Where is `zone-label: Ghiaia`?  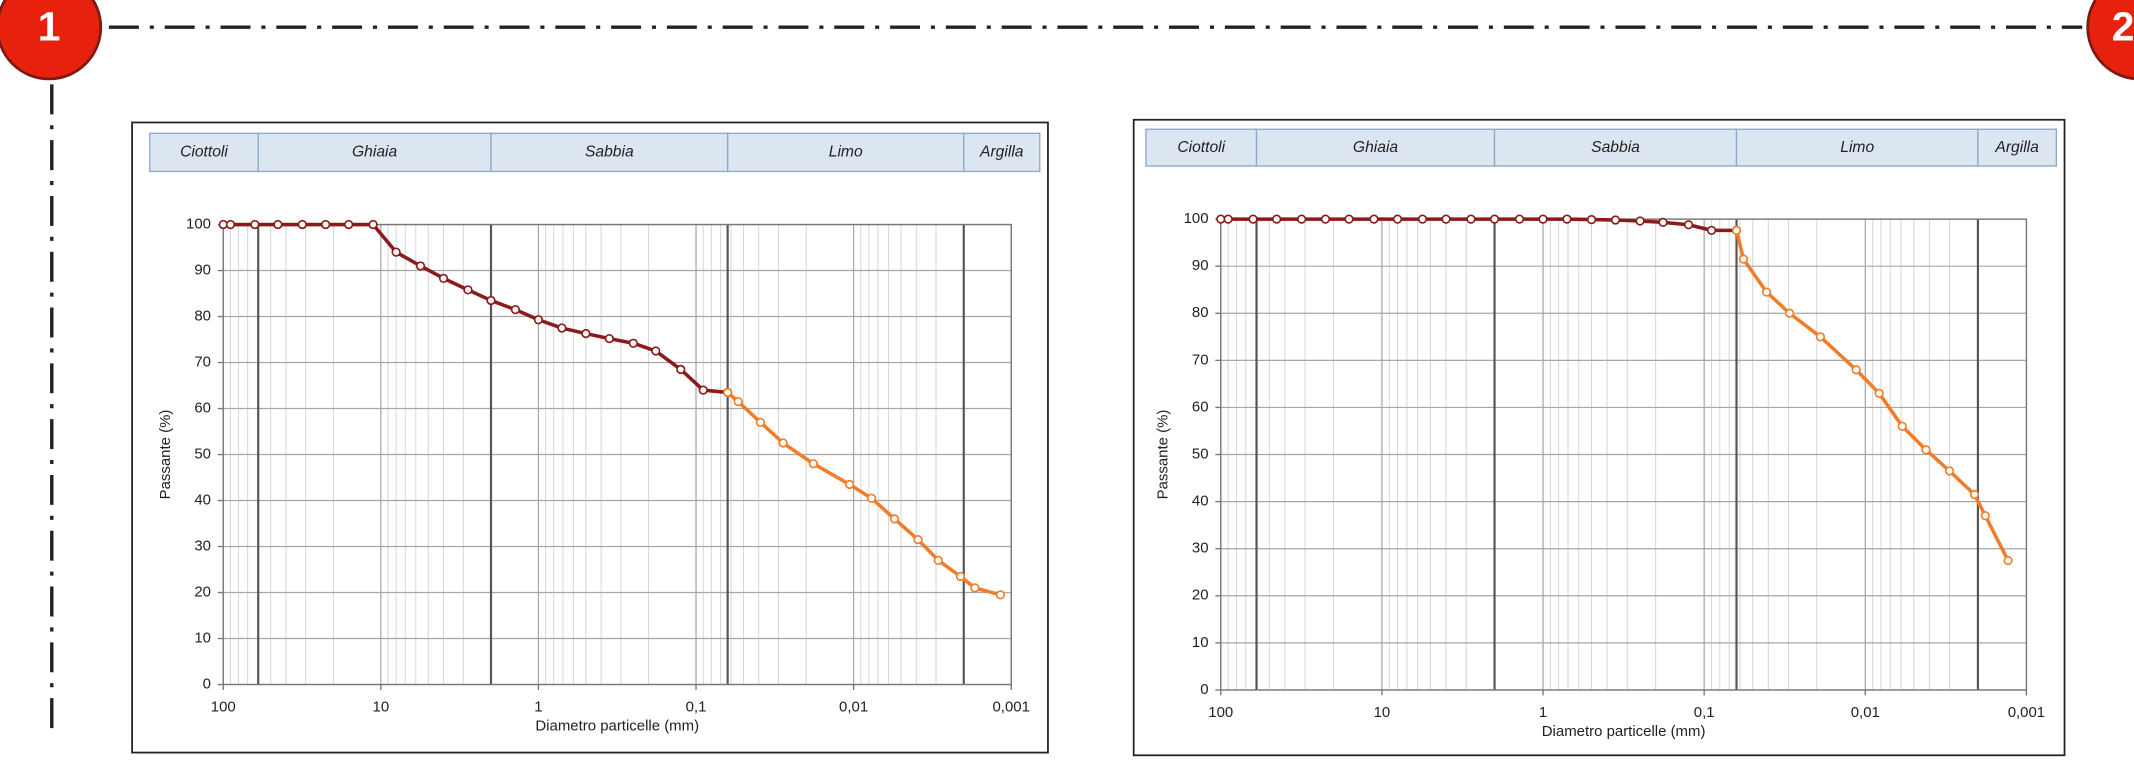 zone-label: Ghiaia is located at coordinates (375, 152).